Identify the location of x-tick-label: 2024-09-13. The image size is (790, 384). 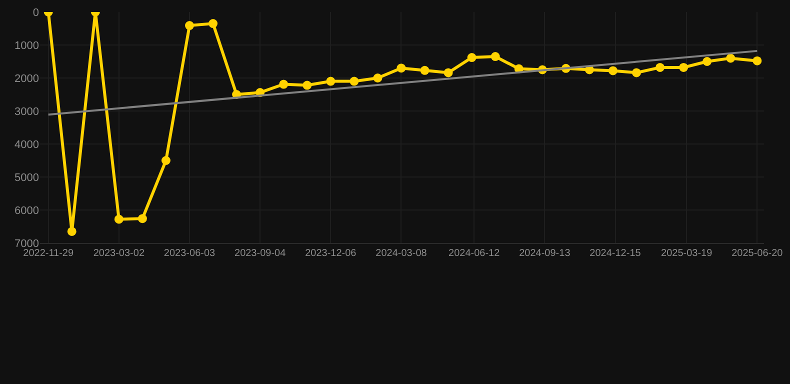
(545, 253).